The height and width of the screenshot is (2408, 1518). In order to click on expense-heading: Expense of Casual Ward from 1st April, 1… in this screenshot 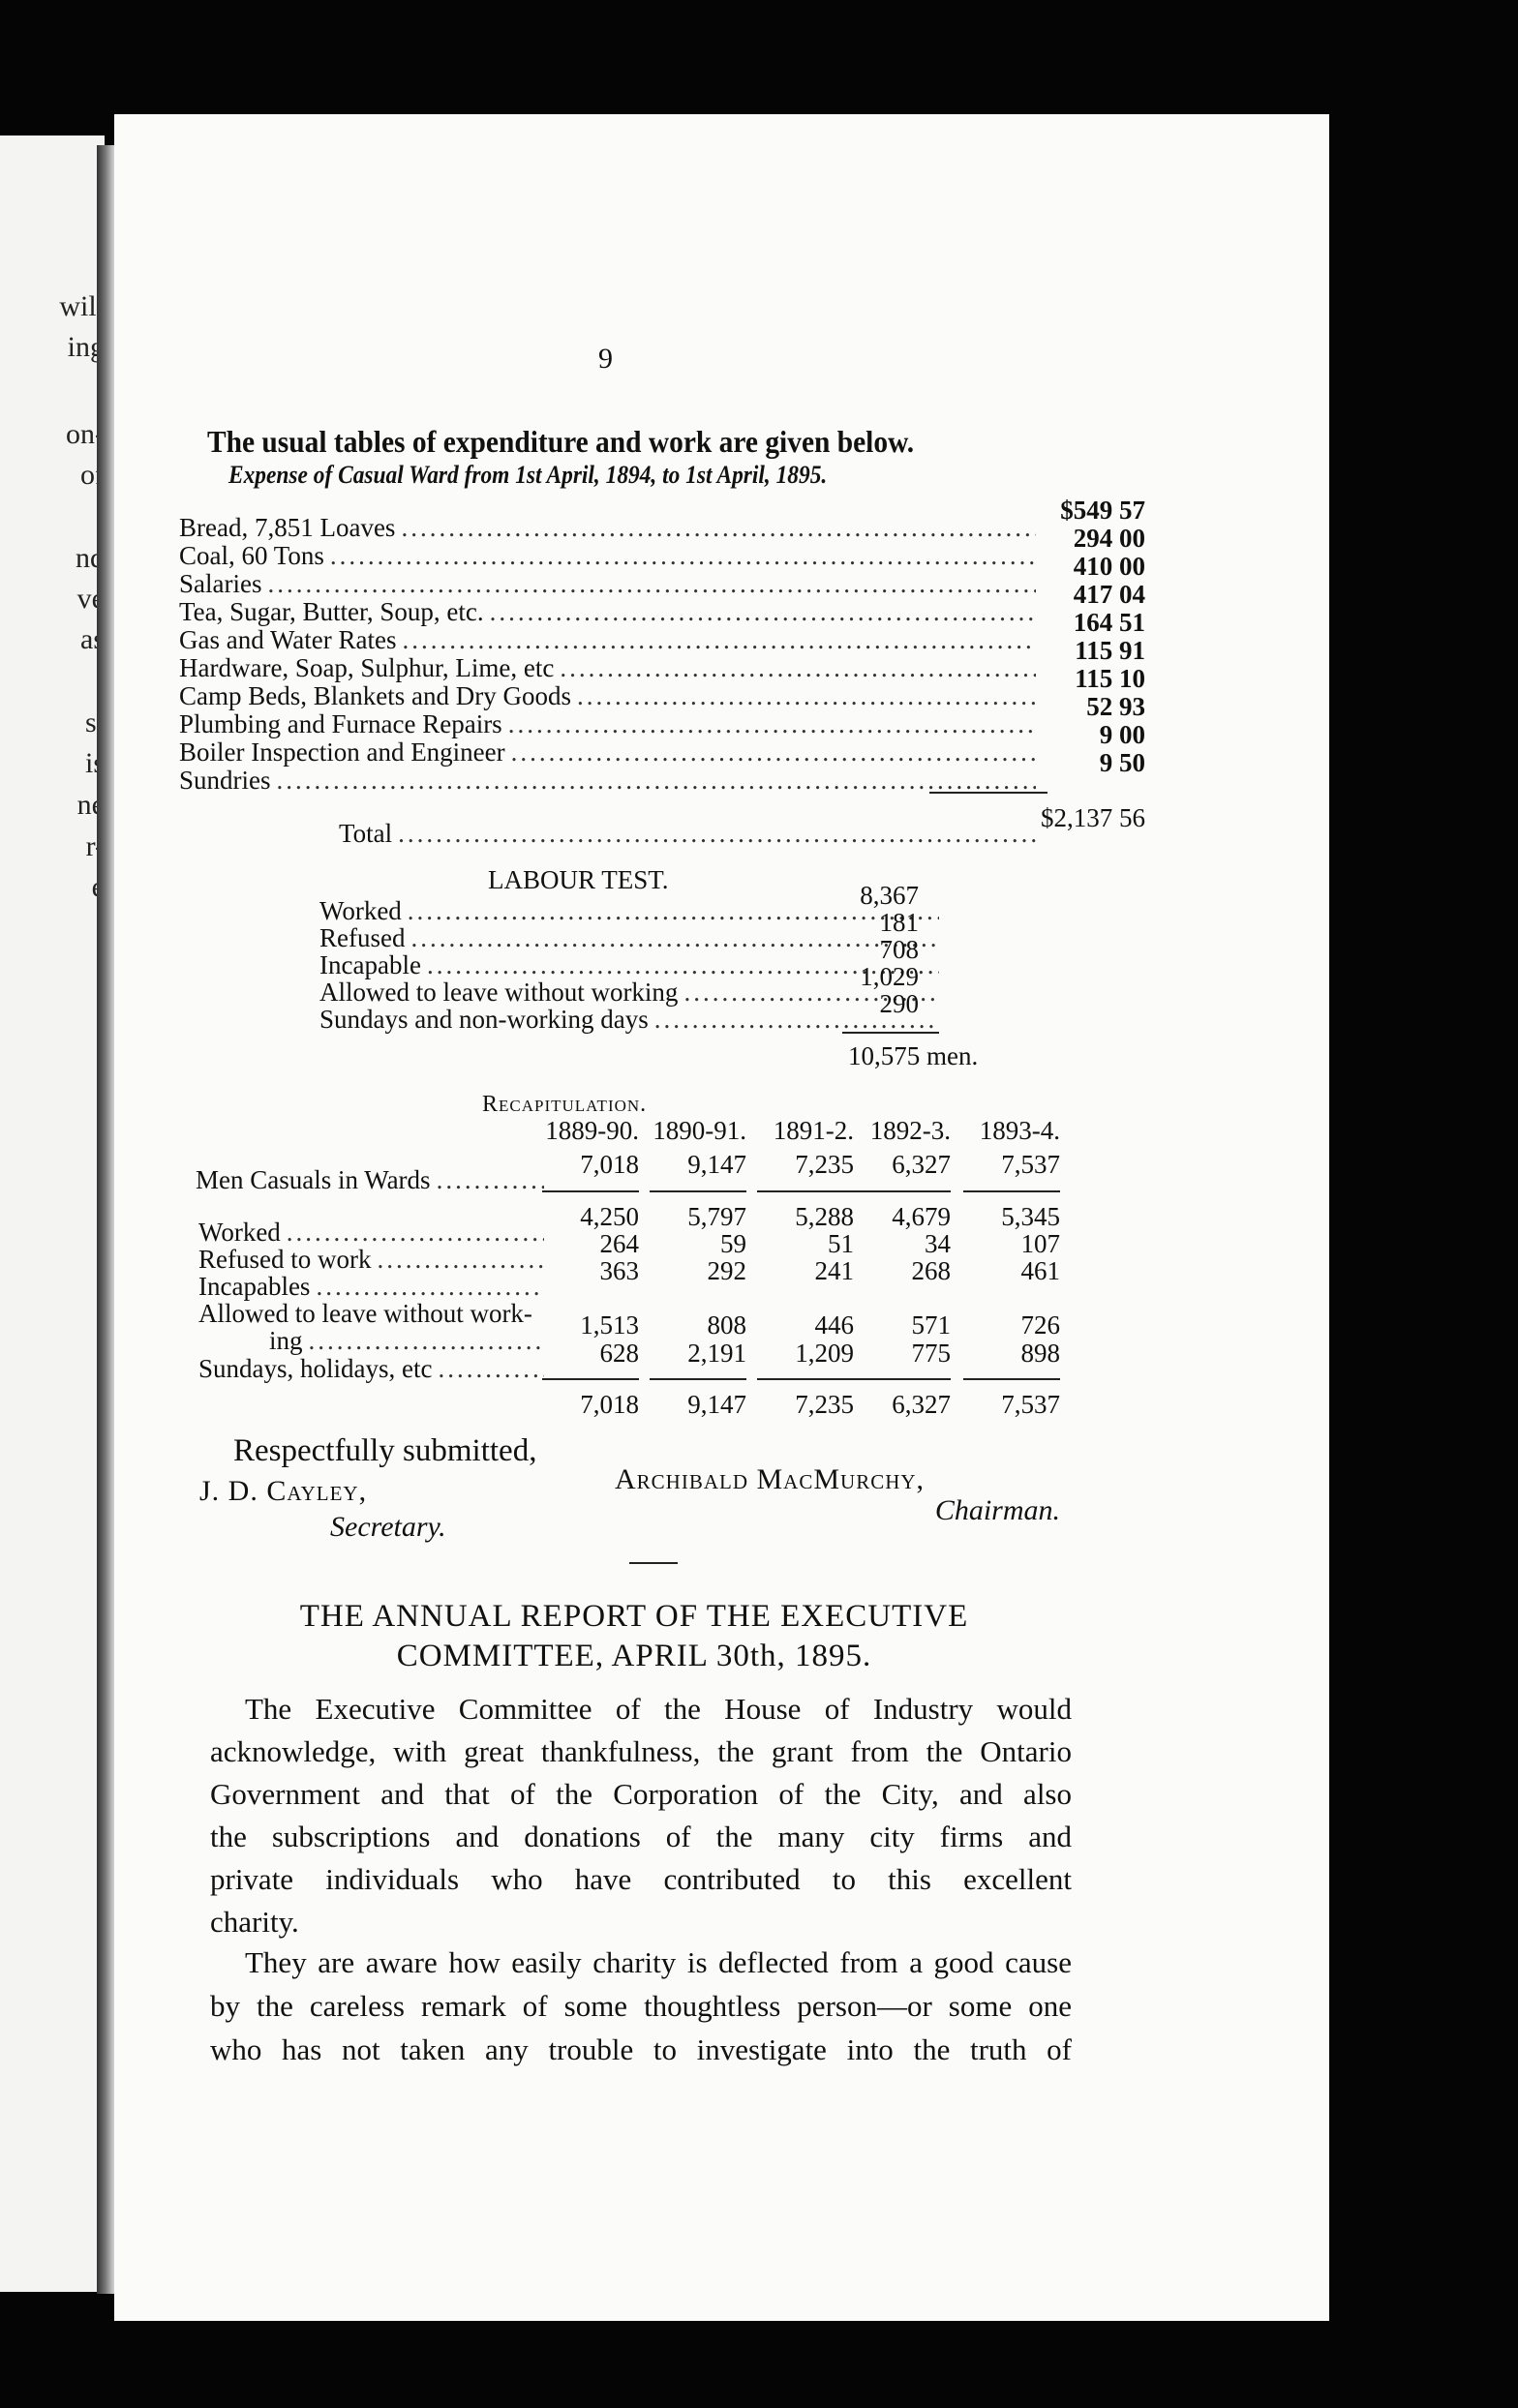, I will do `click(528, 475)`.